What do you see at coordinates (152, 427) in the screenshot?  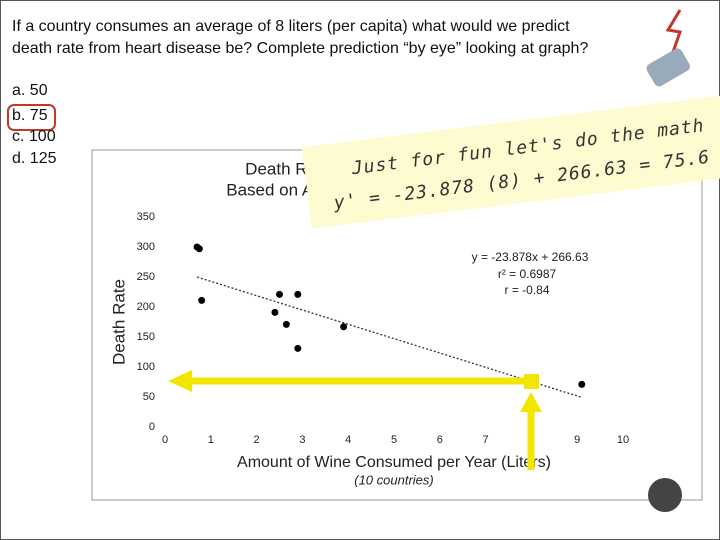 I see `y-tick-label: 0` at bounding box center [152, 427].